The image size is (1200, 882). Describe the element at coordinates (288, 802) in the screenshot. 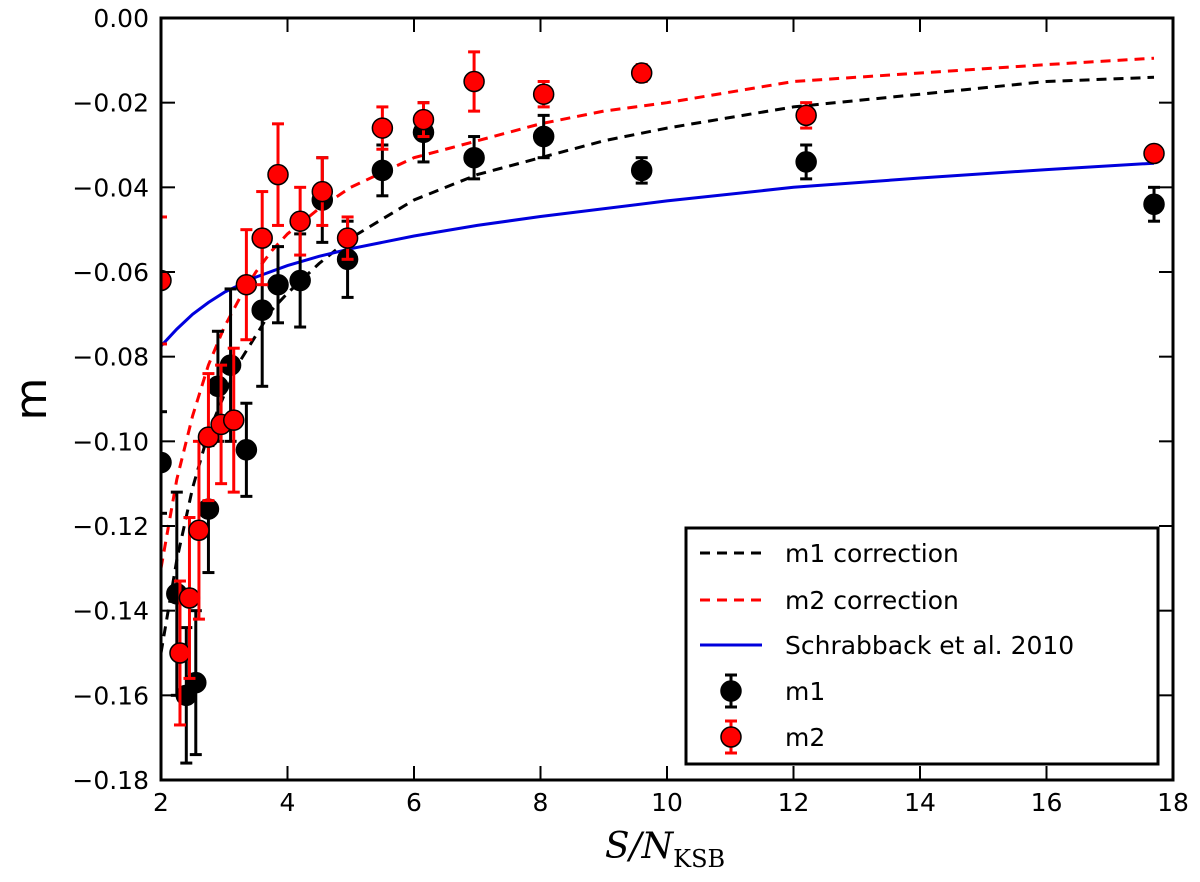

I see `x-tick-label: 4` at that location.